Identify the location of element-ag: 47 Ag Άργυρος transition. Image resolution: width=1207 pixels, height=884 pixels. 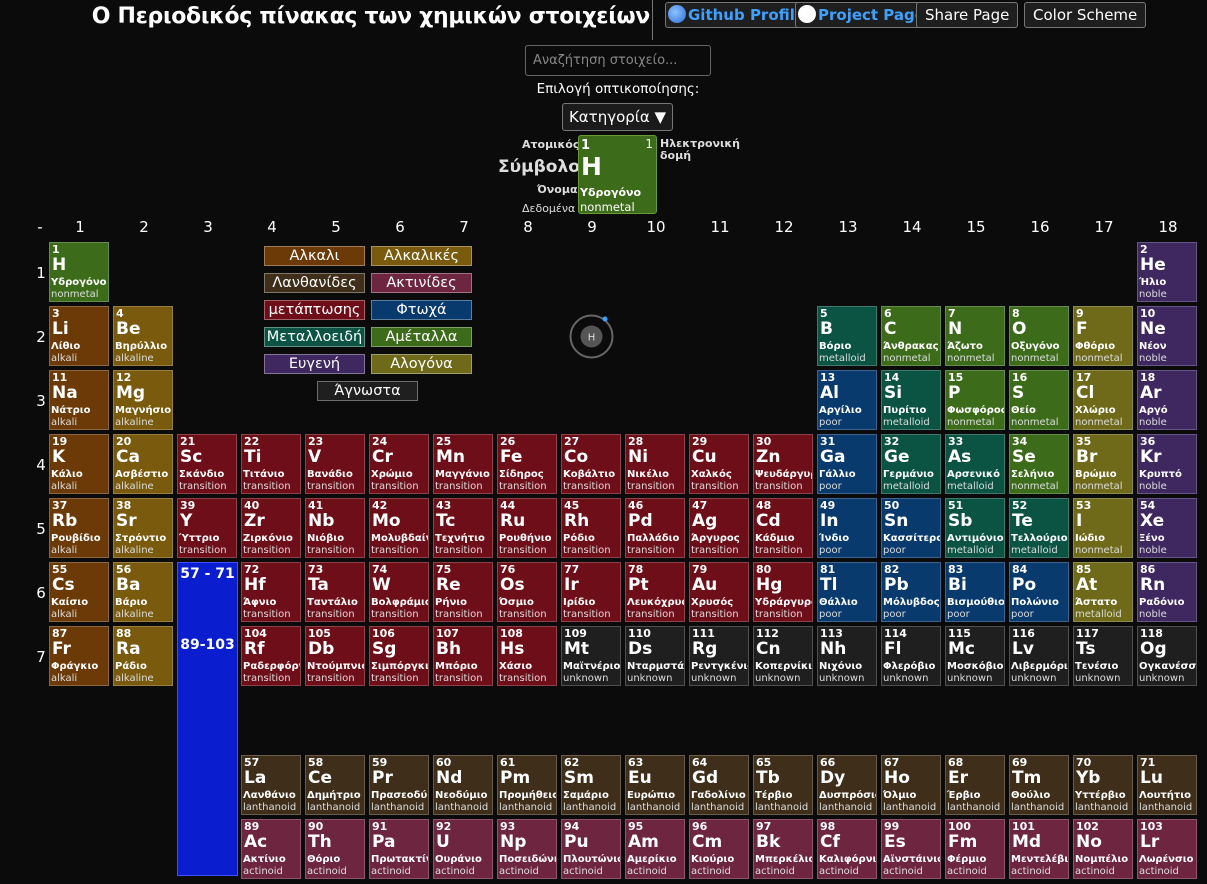
(719, 528).